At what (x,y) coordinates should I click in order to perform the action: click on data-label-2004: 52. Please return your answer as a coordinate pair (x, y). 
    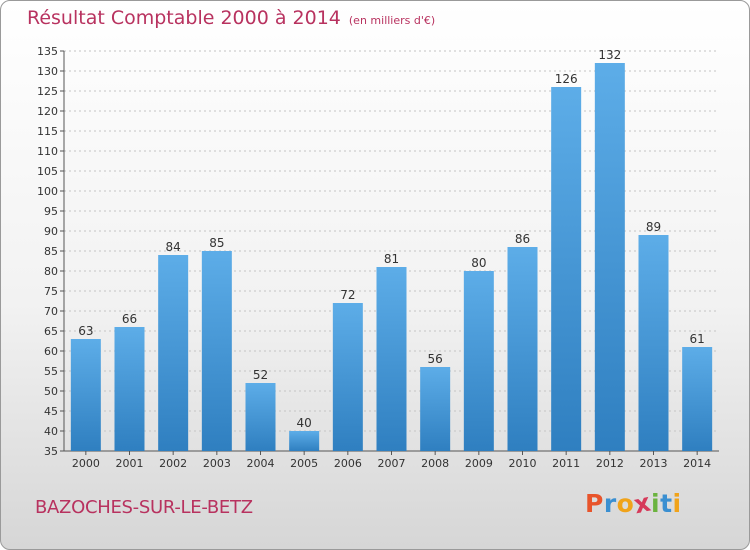
    Looking at the image, I should click on (260, 375).